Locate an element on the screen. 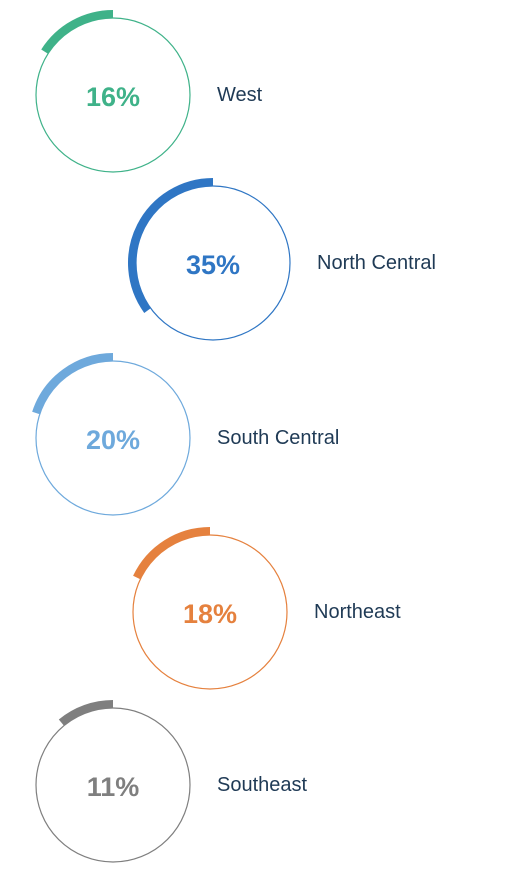 The height and width of the screenshot is (879, 514). category-label: Southeast is located at coordinates (262, 785).